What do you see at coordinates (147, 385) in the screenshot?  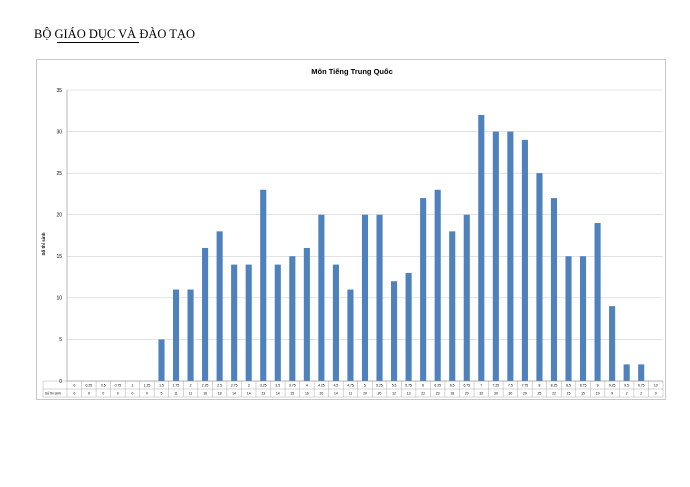 I see `category-label: 1.25` at bounding box center [147, 385].